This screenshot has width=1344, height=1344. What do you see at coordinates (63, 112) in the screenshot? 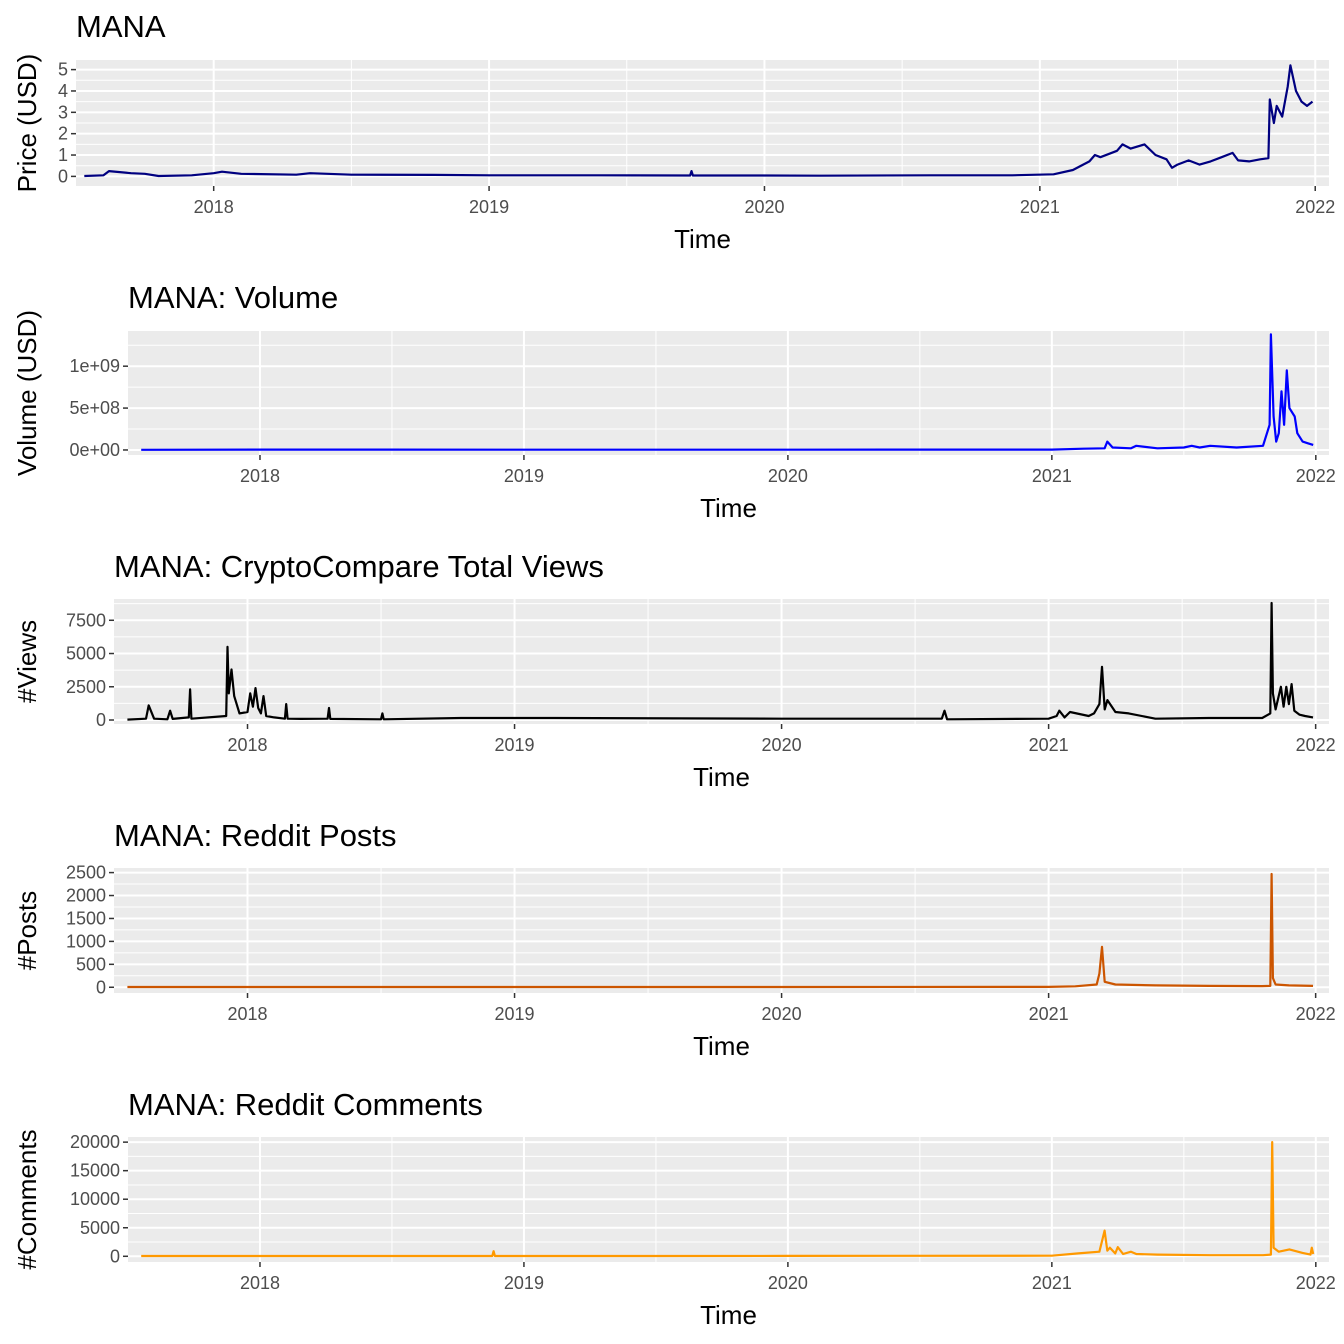
I see `y-tick-label: 3` at bounding box center [63, 112].